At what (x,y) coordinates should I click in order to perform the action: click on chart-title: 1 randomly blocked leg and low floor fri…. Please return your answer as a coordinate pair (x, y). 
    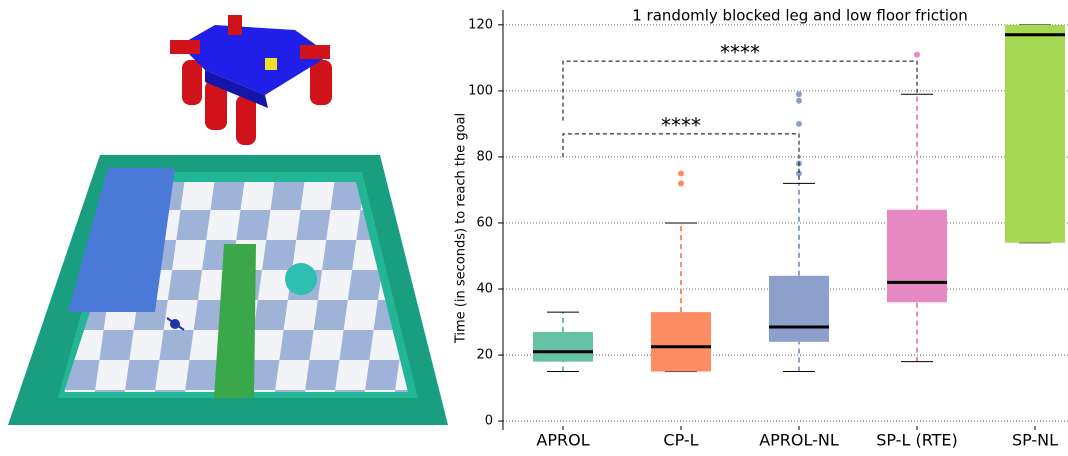
    Looking at the image, I should click on (799, 16).